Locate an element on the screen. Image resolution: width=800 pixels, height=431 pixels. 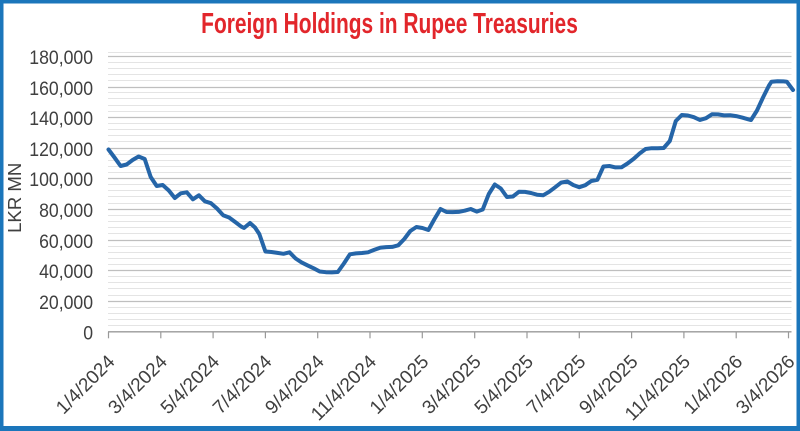
svg-text: 40,000 is located at coordinates (66, 271).